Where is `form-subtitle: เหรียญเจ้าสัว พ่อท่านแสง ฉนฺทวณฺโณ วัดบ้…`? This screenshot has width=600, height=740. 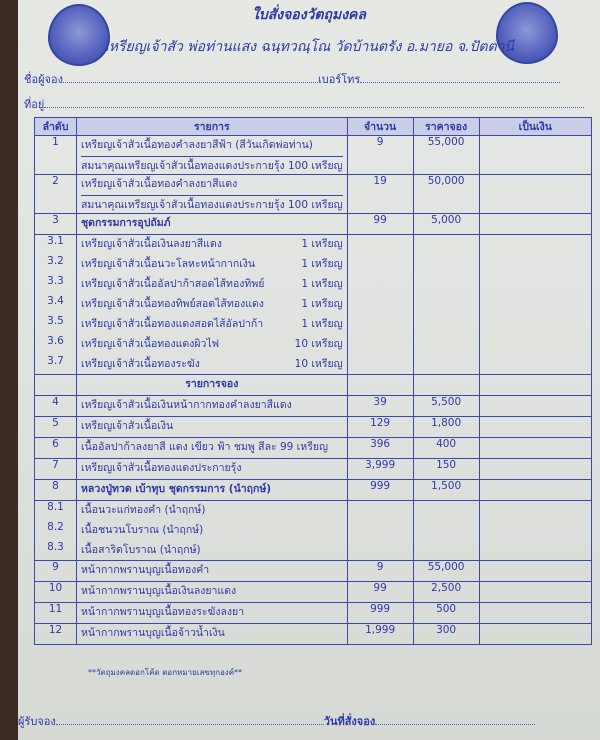
form-subtitle: เหรียญเจ้าสัว พ่อท่านแสง ฉนฺทวณฺโณ วัดบ้… is located at coordinates (309, 47).